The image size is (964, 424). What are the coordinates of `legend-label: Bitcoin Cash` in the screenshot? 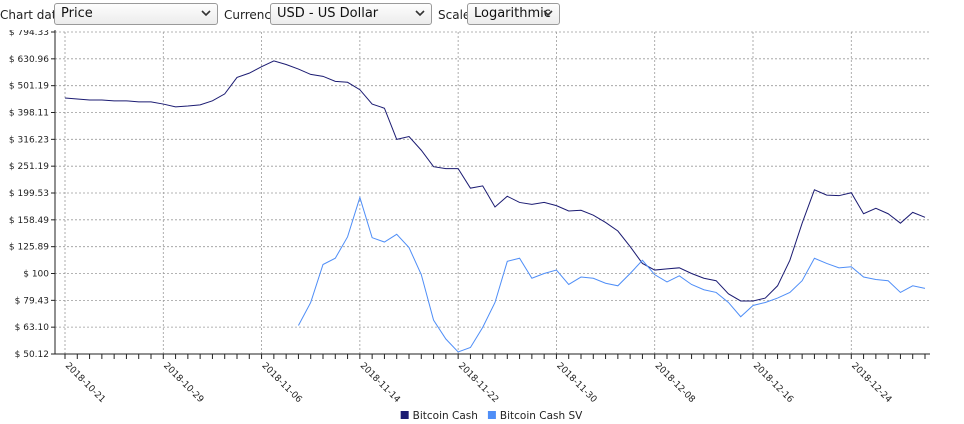 It's located at (445, 416).